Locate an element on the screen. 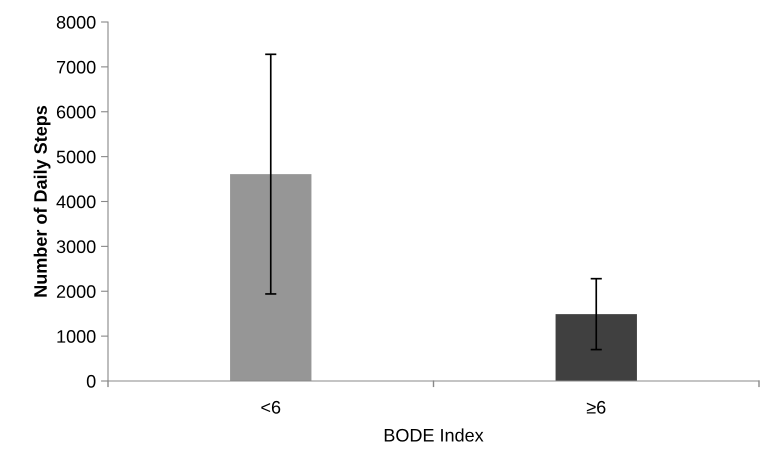  x-tick-label: ≥6 is located at coordinates (596, 407).